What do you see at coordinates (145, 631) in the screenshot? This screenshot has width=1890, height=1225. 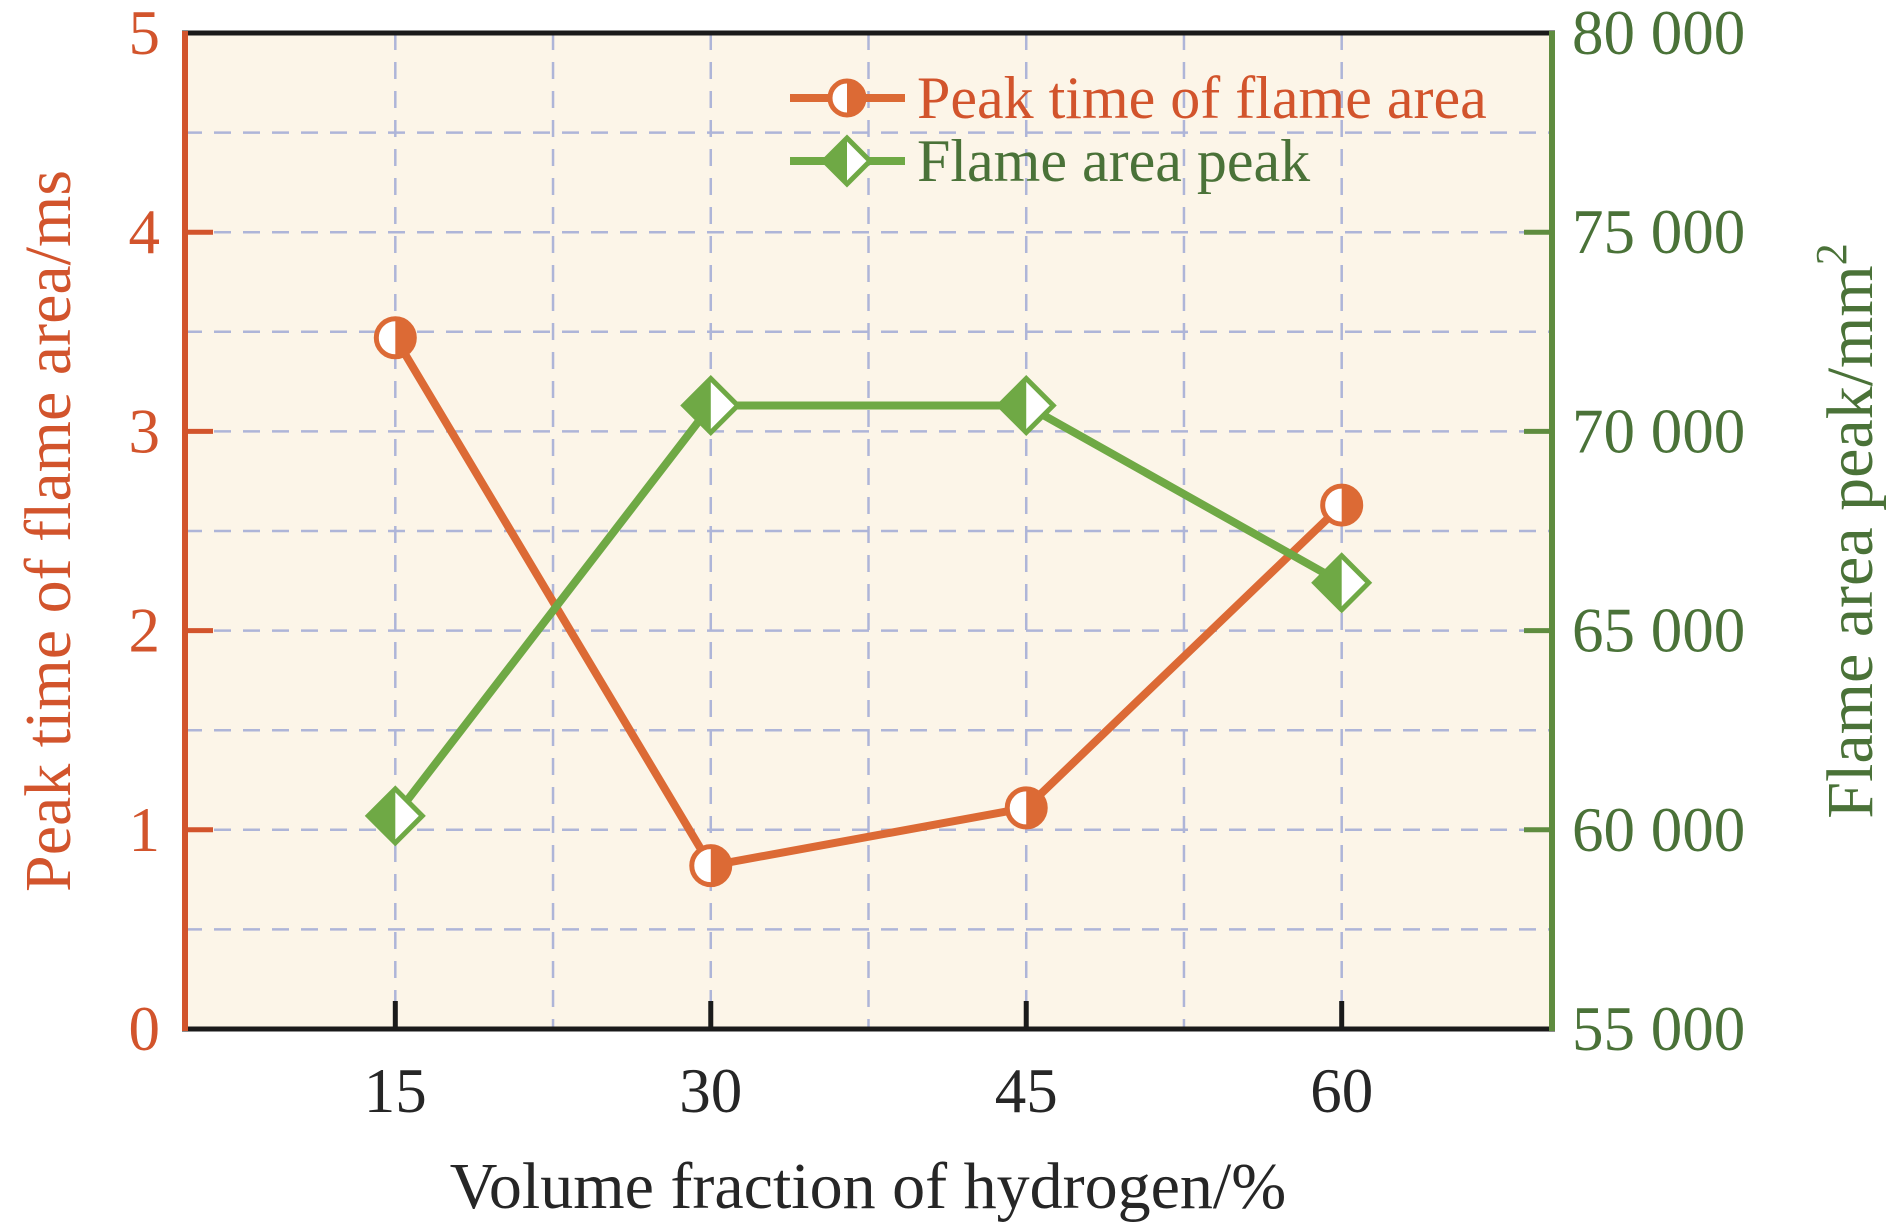 I see `left-tick-label: 2` at bounding box center [145, 631].